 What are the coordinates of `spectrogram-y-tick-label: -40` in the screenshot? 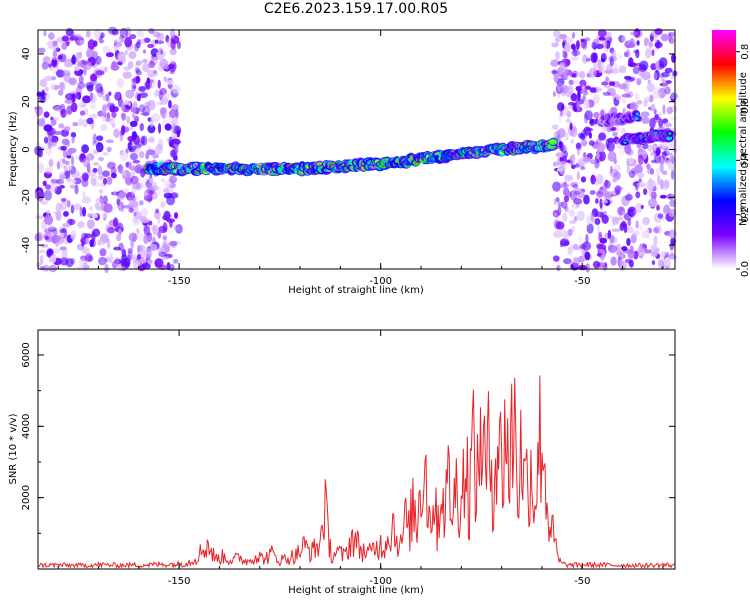 It's located at (26, 245).